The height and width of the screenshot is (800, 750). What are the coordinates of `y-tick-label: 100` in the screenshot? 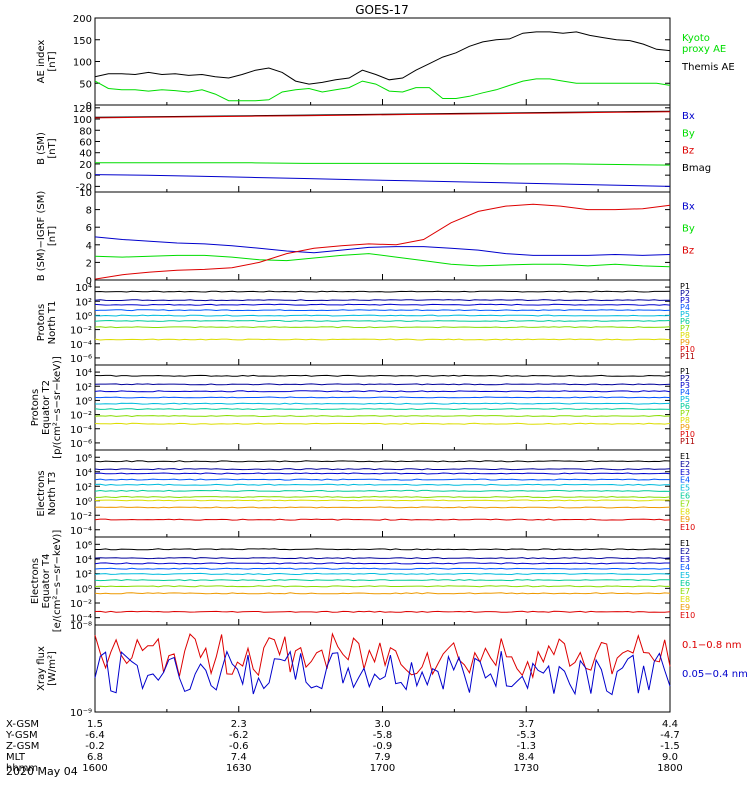 It's located at (82, 120).